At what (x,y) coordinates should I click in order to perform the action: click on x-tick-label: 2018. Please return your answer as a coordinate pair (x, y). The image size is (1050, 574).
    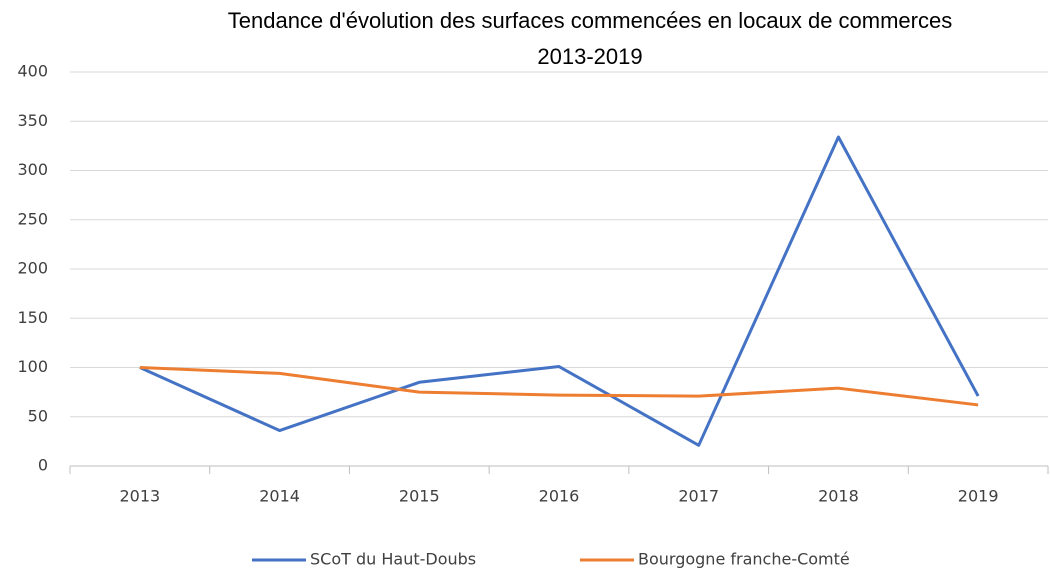
    Looking at the image, I should click on (838, 496).